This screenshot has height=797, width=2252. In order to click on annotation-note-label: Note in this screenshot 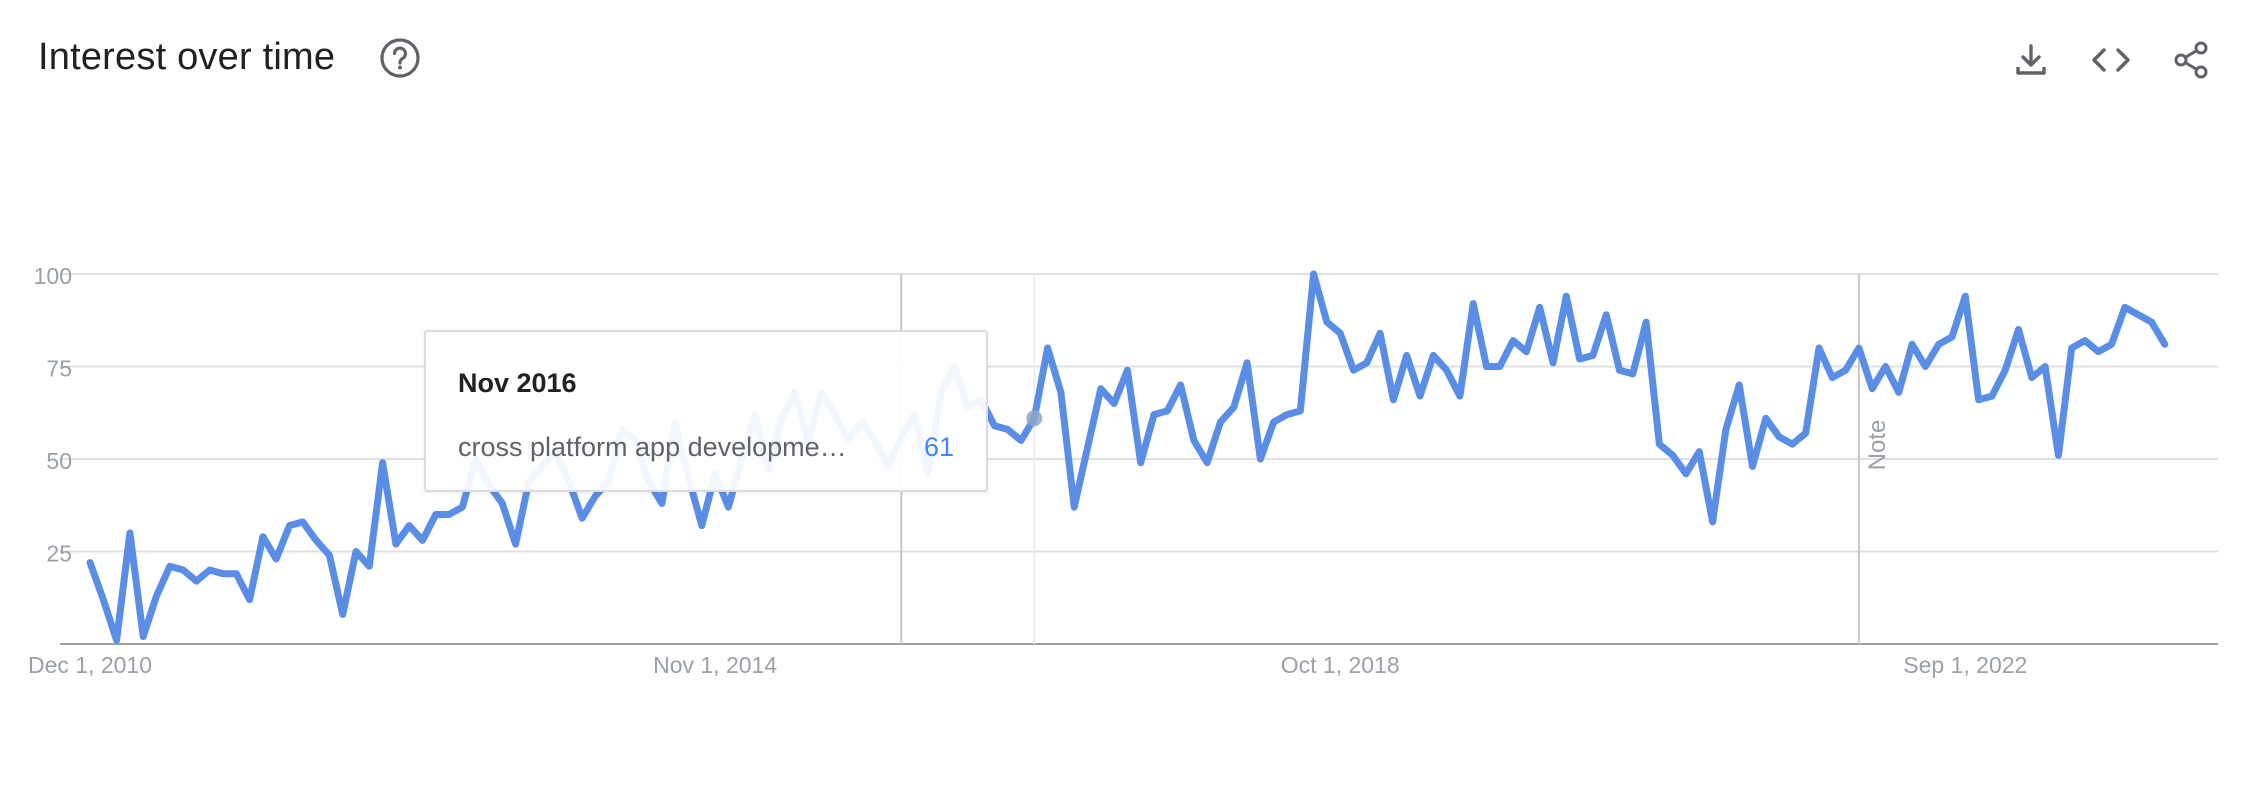, I will do `click(1877, 445)`.